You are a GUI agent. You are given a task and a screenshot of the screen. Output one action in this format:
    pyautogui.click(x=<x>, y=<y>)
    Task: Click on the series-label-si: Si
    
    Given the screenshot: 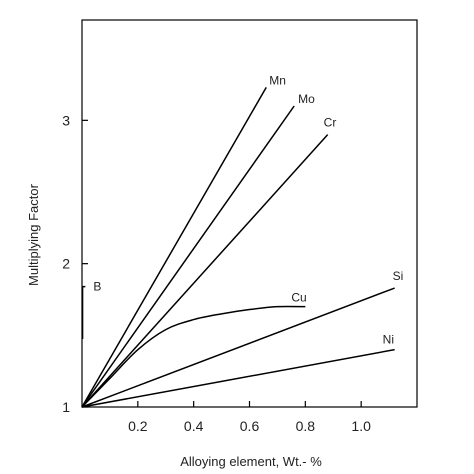 What is the action you would take?
    pyautogui.click(x=398, y=276)
    